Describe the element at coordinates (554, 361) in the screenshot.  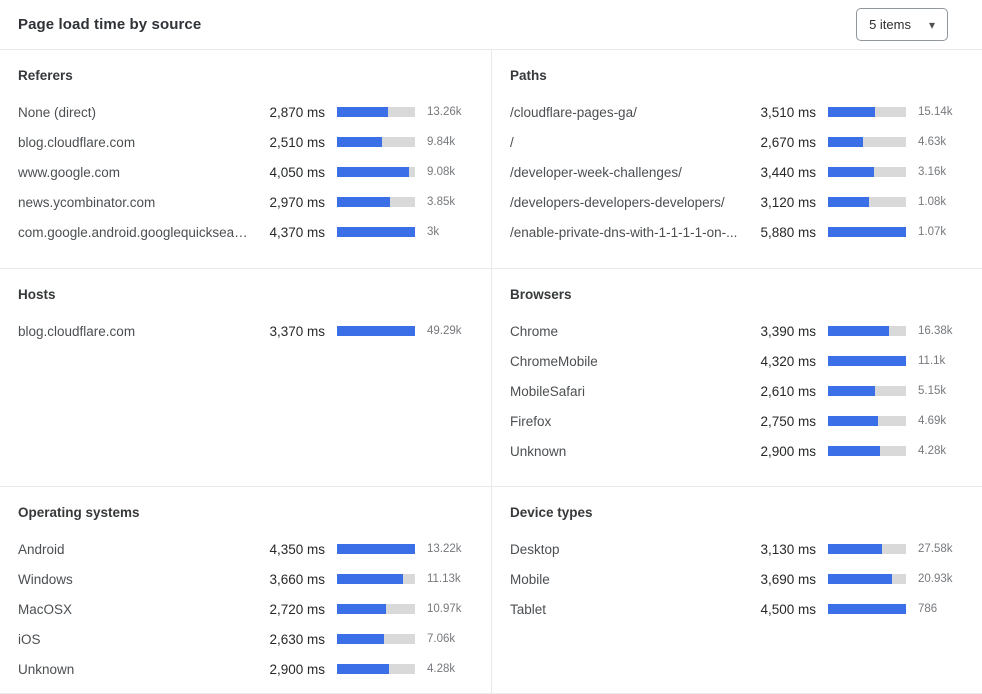
I see `row-label: ChromeMobile` at that location.